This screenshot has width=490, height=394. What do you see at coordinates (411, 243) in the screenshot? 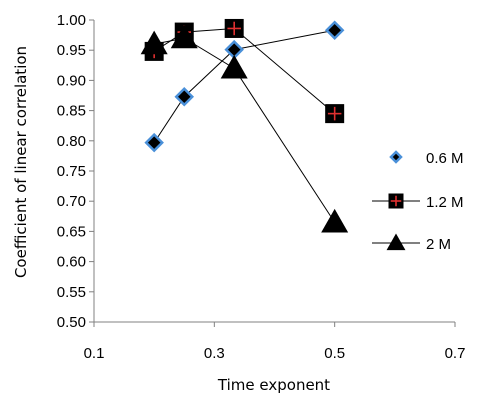
I see `legend-item: 2 M` at bounding box center [411, 243].